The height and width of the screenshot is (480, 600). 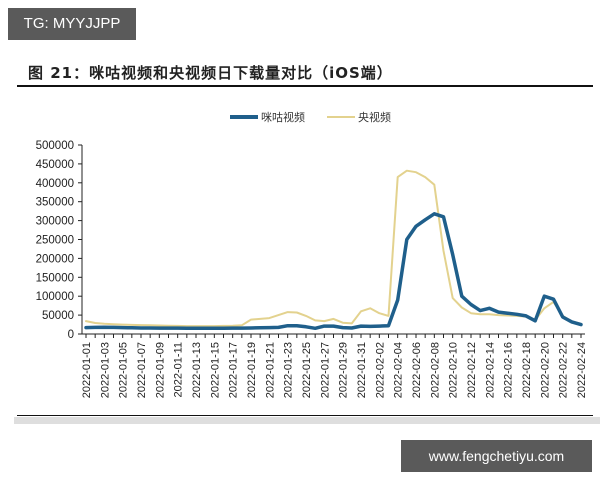 I want to click on svg-text: 200000, so click(x=55, y=259).